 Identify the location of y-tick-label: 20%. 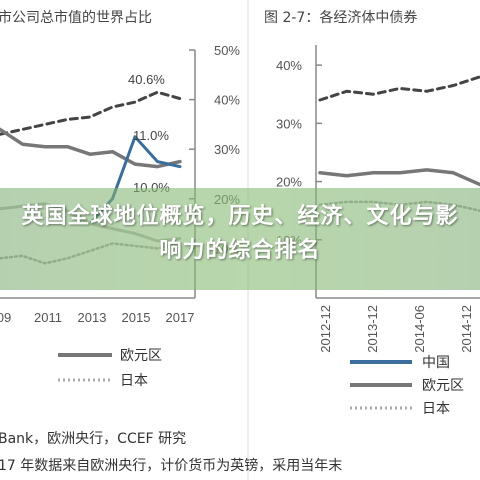
(289, 182).